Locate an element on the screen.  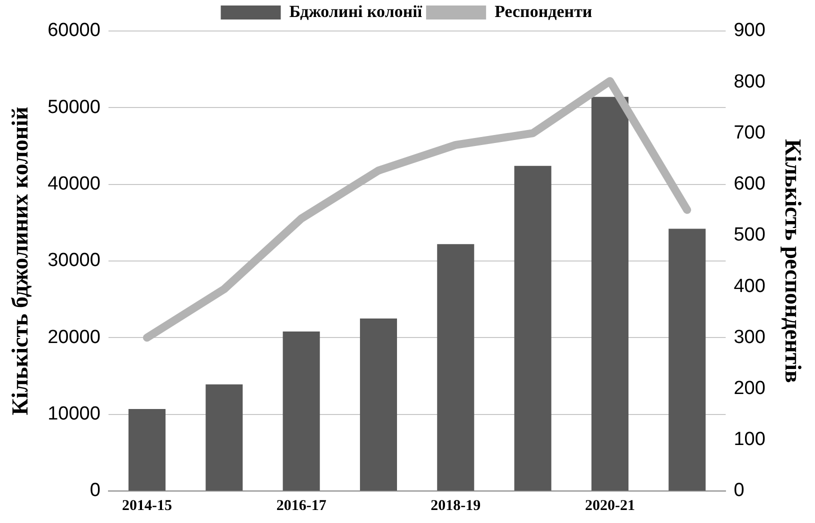
x-tick-label: 2016-17 is located at coordinates (301, 506).